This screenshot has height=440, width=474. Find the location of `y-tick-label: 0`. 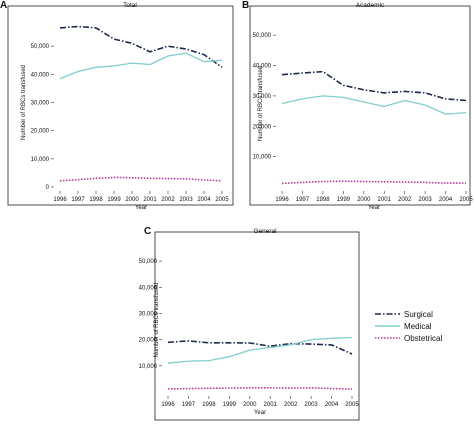

y-tick-label: 0 is located at coordinates (48, 188).